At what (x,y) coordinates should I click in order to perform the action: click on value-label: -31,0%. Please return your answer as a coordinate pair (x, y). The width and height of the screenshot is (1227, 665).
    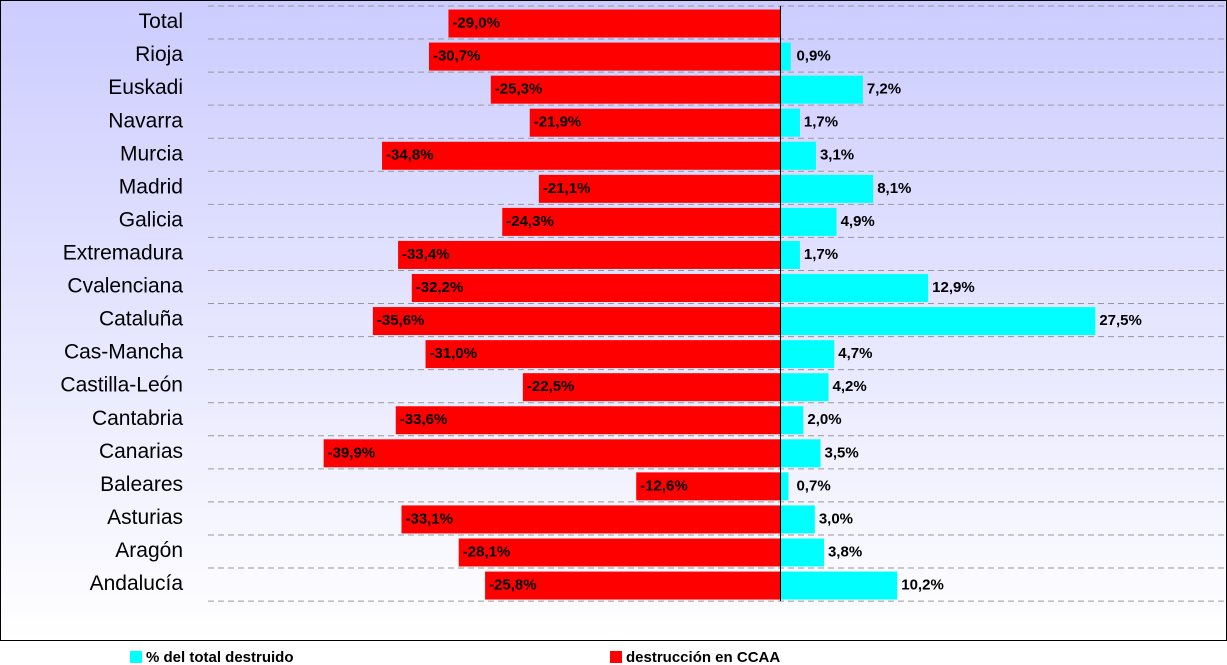
    Looking at the image, I should click on (454, 353).